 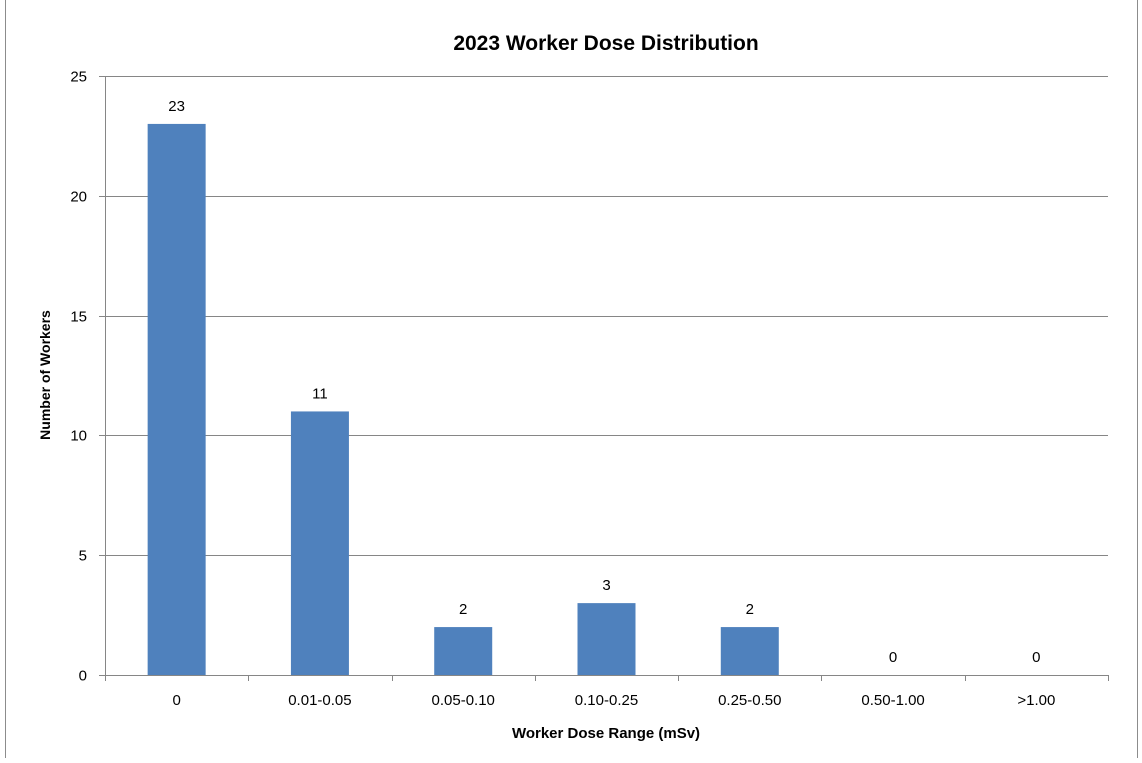 I want to click on y-tick-label: 25, so click(x=78, y=77).